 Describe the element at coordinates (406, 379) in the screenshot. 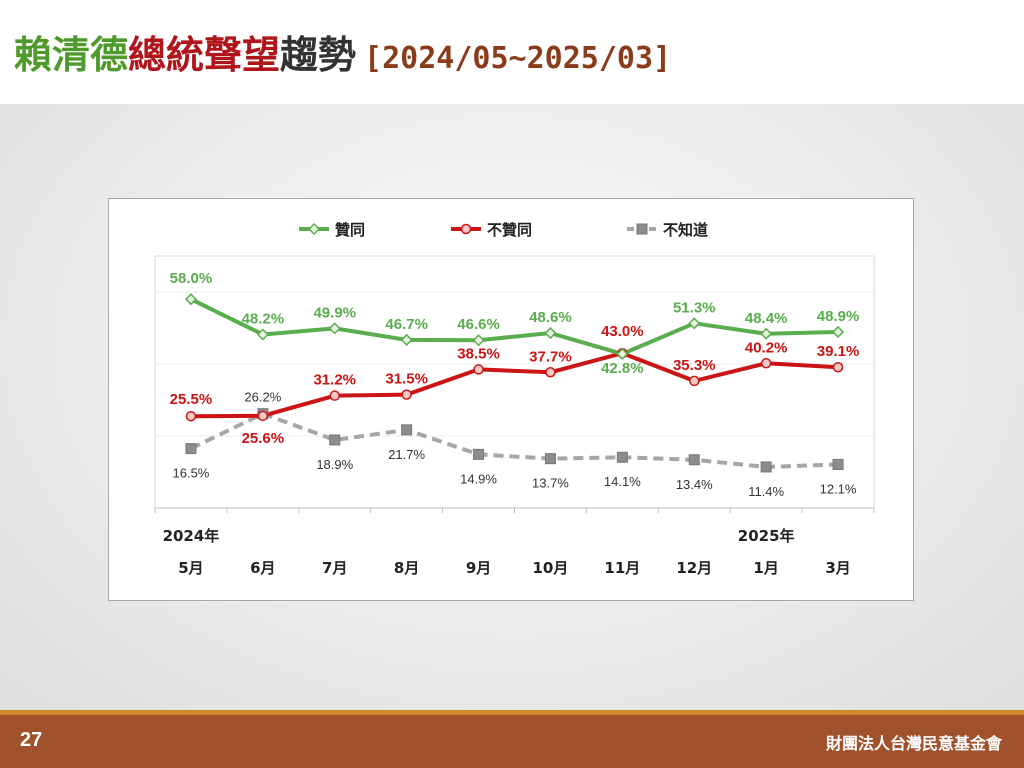

I see `data-label: 31.5%` at that location.